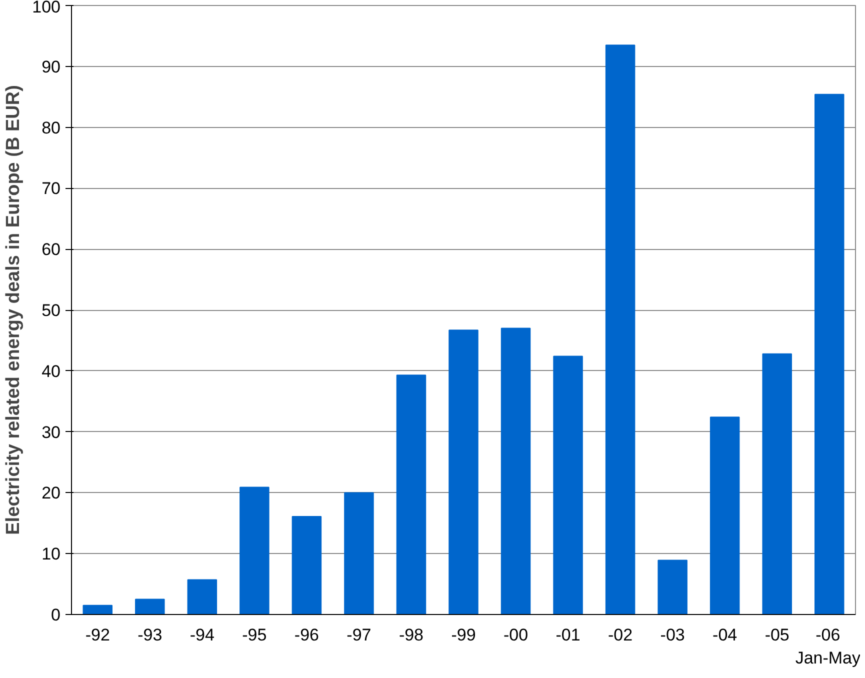 The image size is (865, 678). What do you see at coordinates (725, 635) in the screenshot?
I see `x-tick-label: -04` at bounding box center [725, 635].